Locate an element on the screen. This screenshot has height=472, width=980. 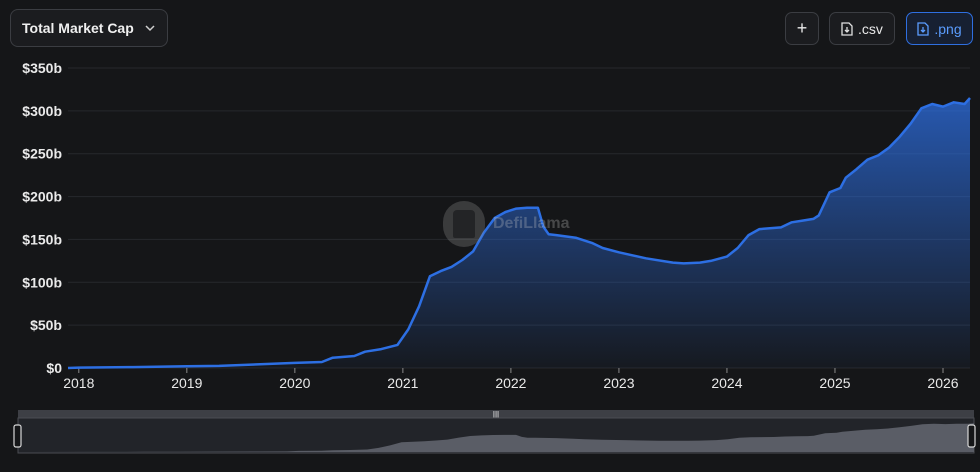
brush-top-bar is located at coordinates (496, 414).